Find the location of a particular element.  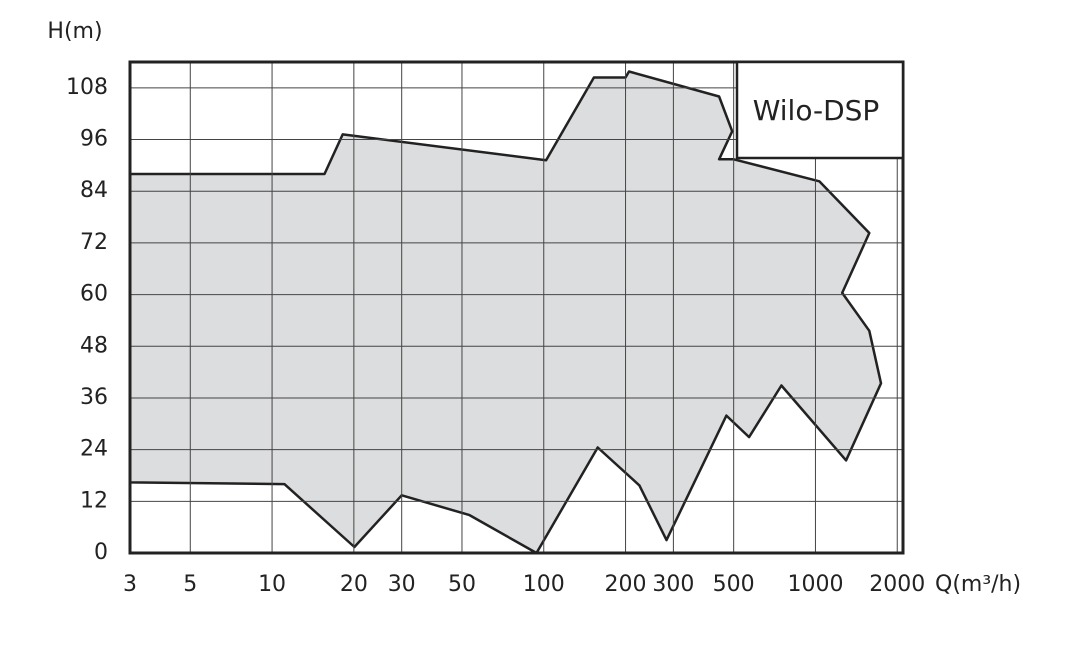

x-tick-label: 3 is located at coordinates (130, 584).